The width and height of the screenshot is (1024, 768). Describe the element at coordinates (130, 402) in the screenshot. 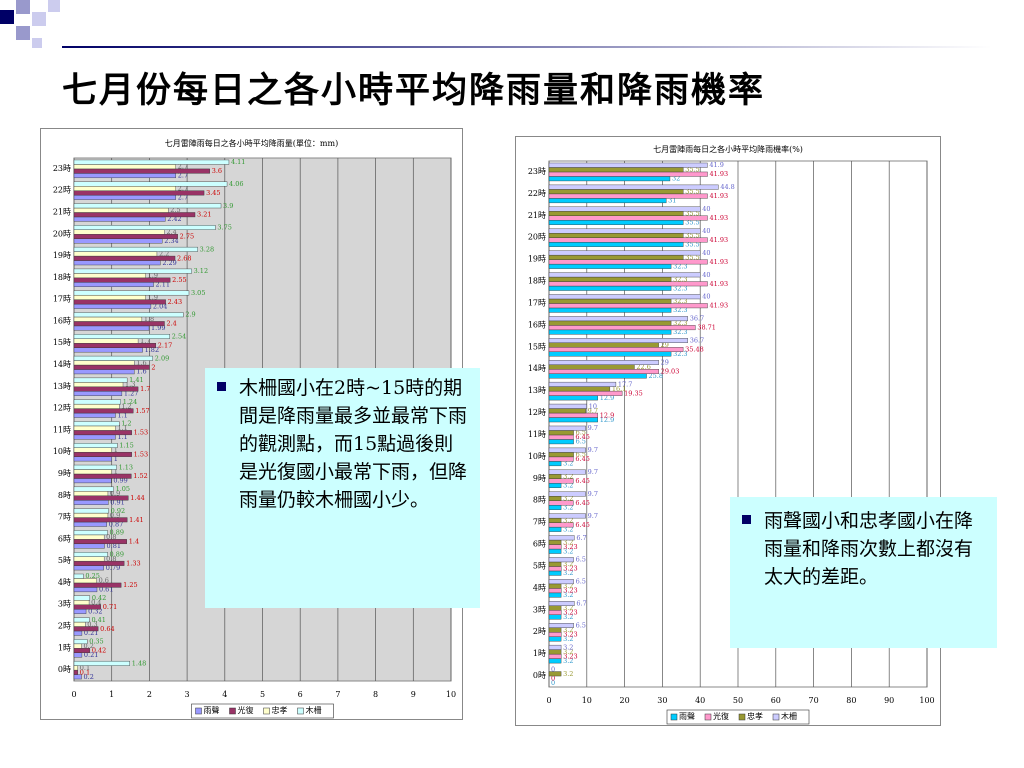

I see `data-label: 1.24` at that location.